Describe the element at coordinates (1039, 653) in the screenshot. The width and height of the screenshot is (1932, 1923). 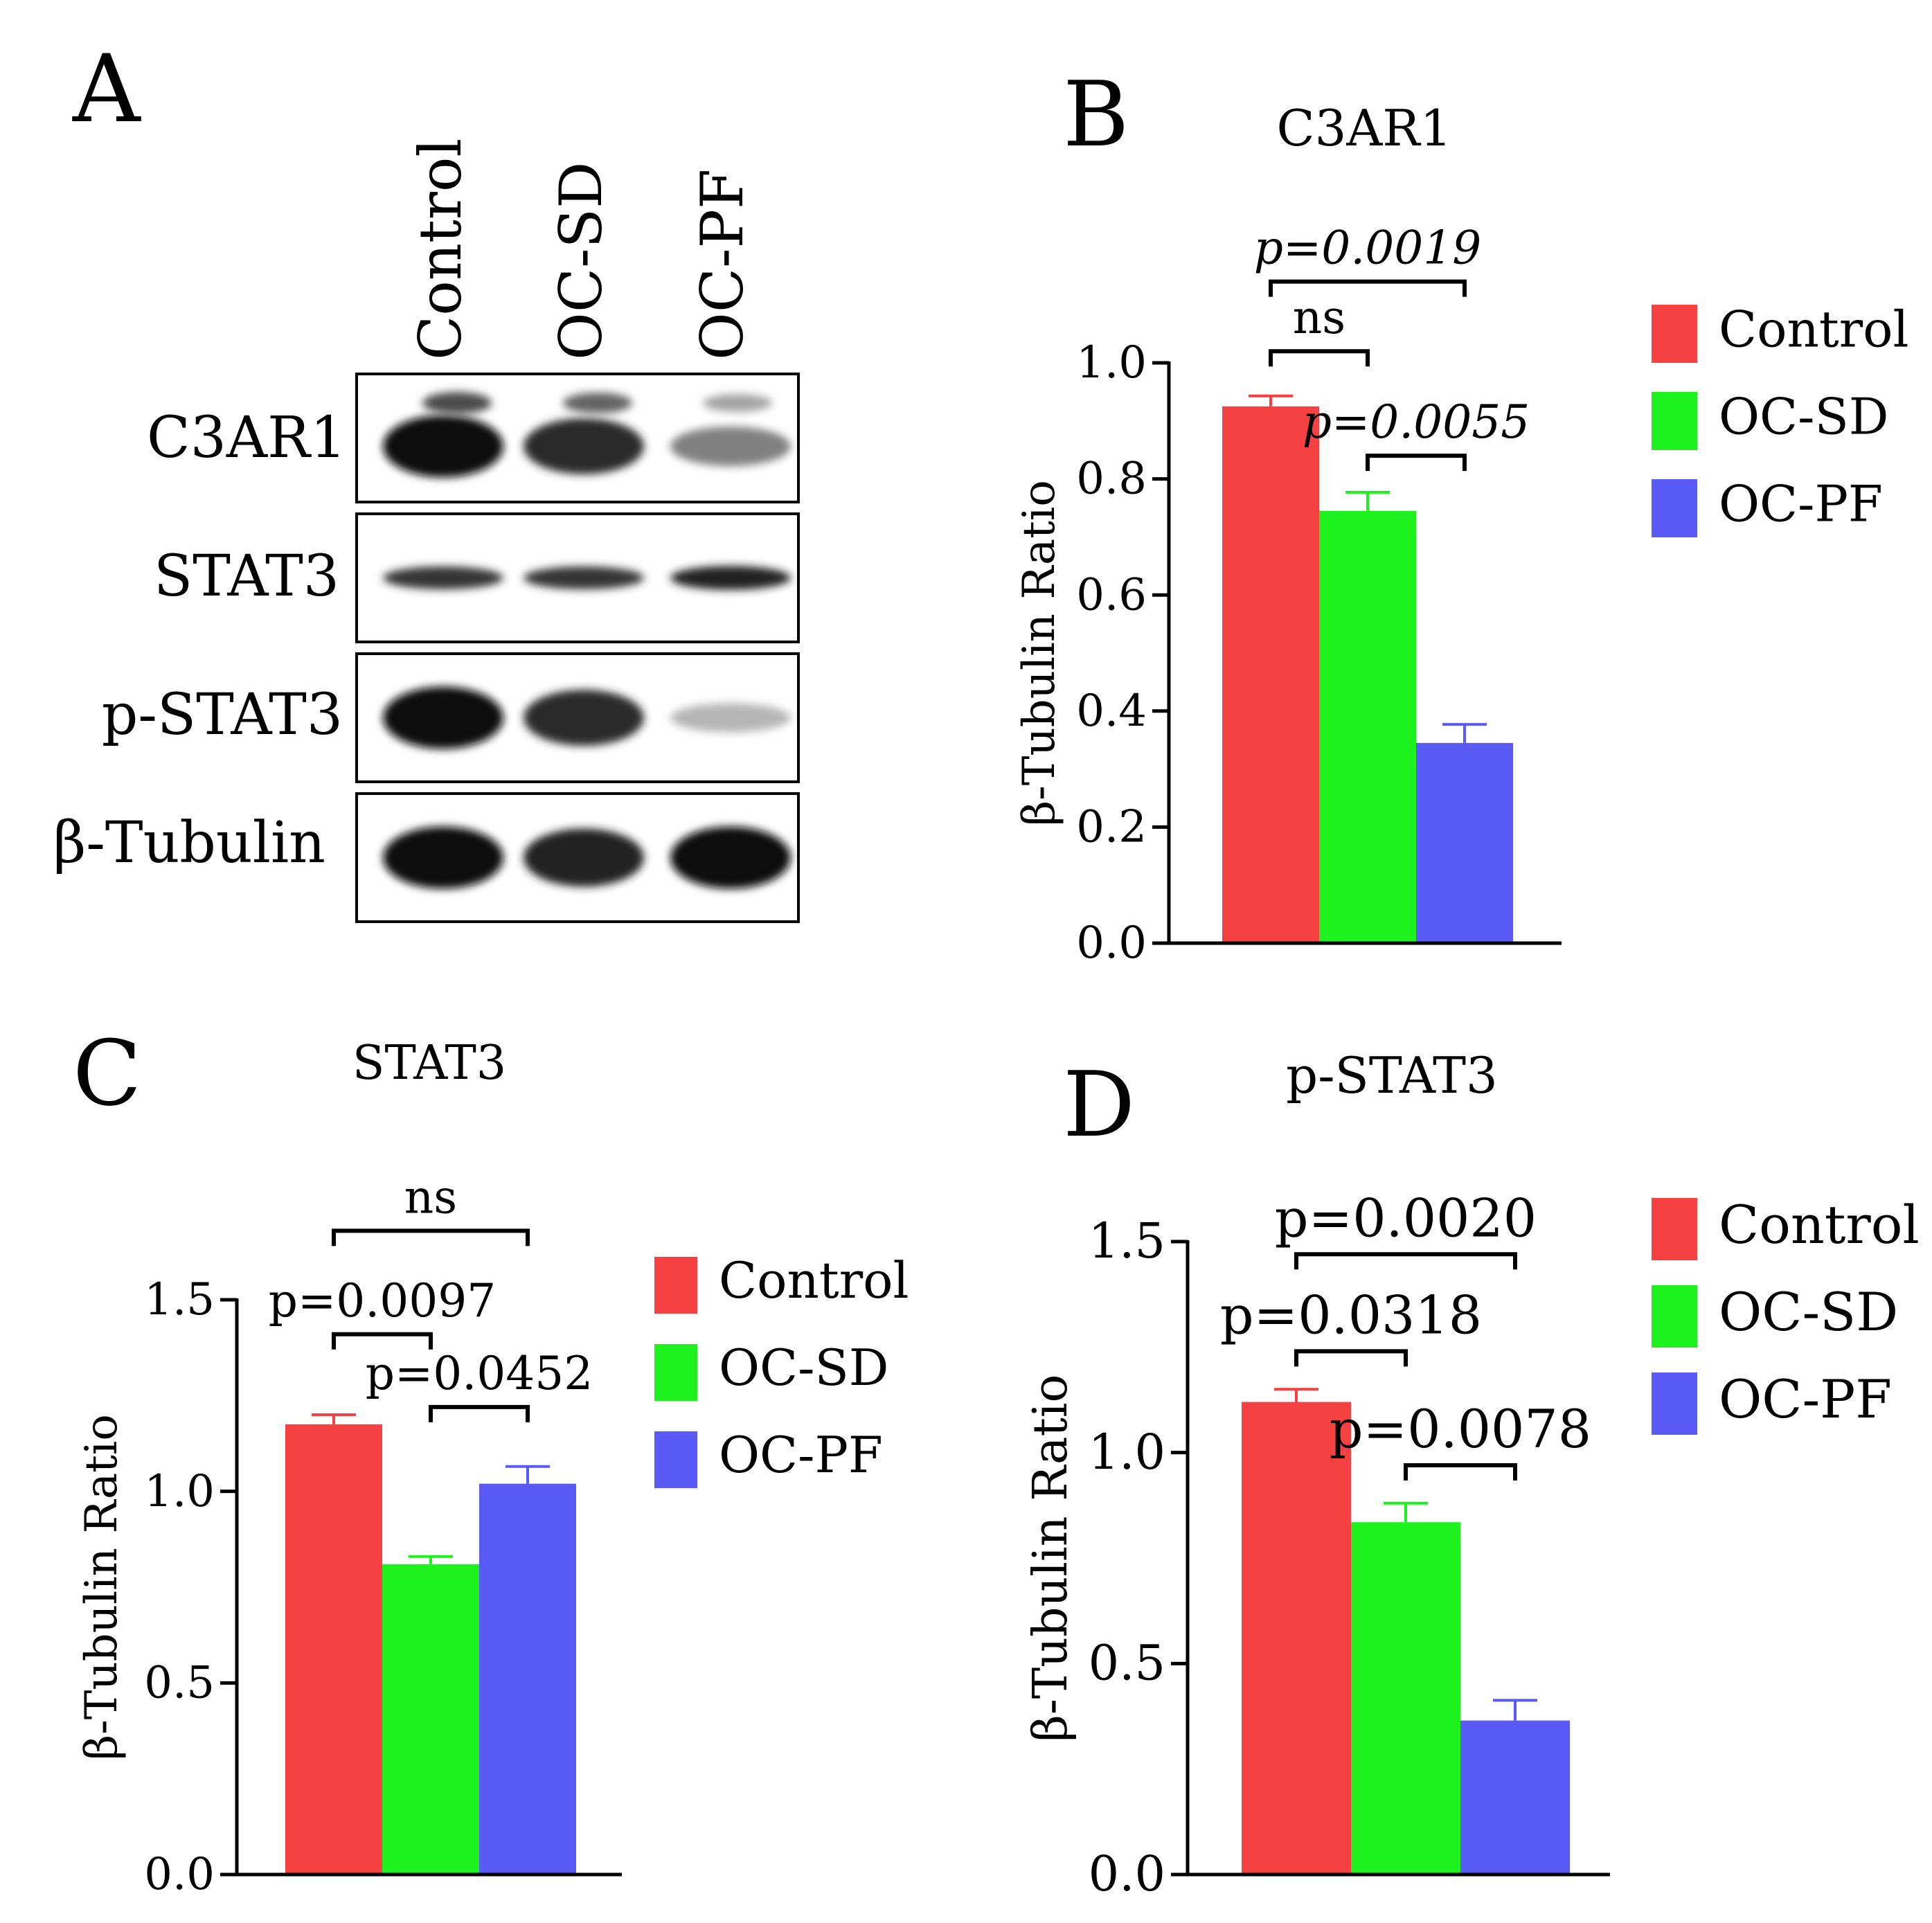
I see `panel-b-ylabel: β-Tubulin Ratio` at that location.